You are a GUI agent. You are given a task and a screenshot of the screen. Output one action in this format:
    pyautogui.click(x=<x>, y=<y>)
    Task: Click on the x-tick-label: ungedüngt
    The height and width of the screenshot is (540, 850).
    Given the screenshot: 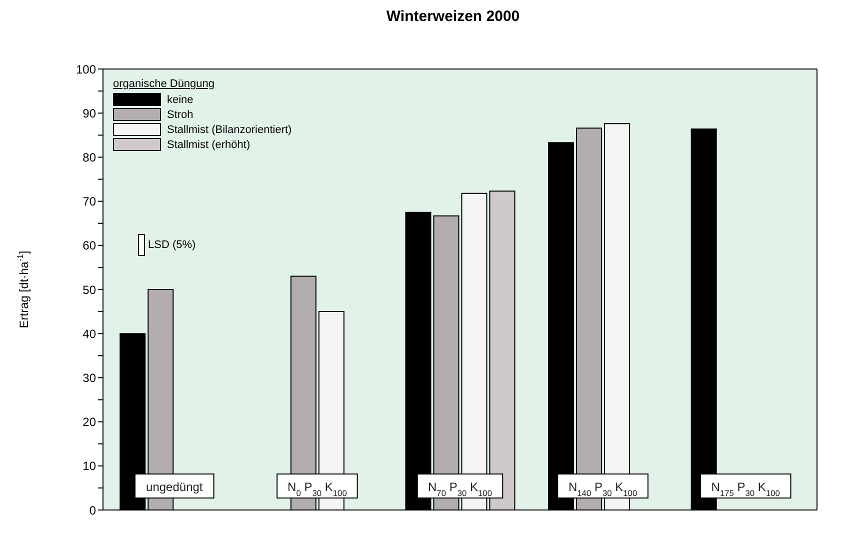 What is the action you would take?
    pyautogui.click(x=175, y=487)
    